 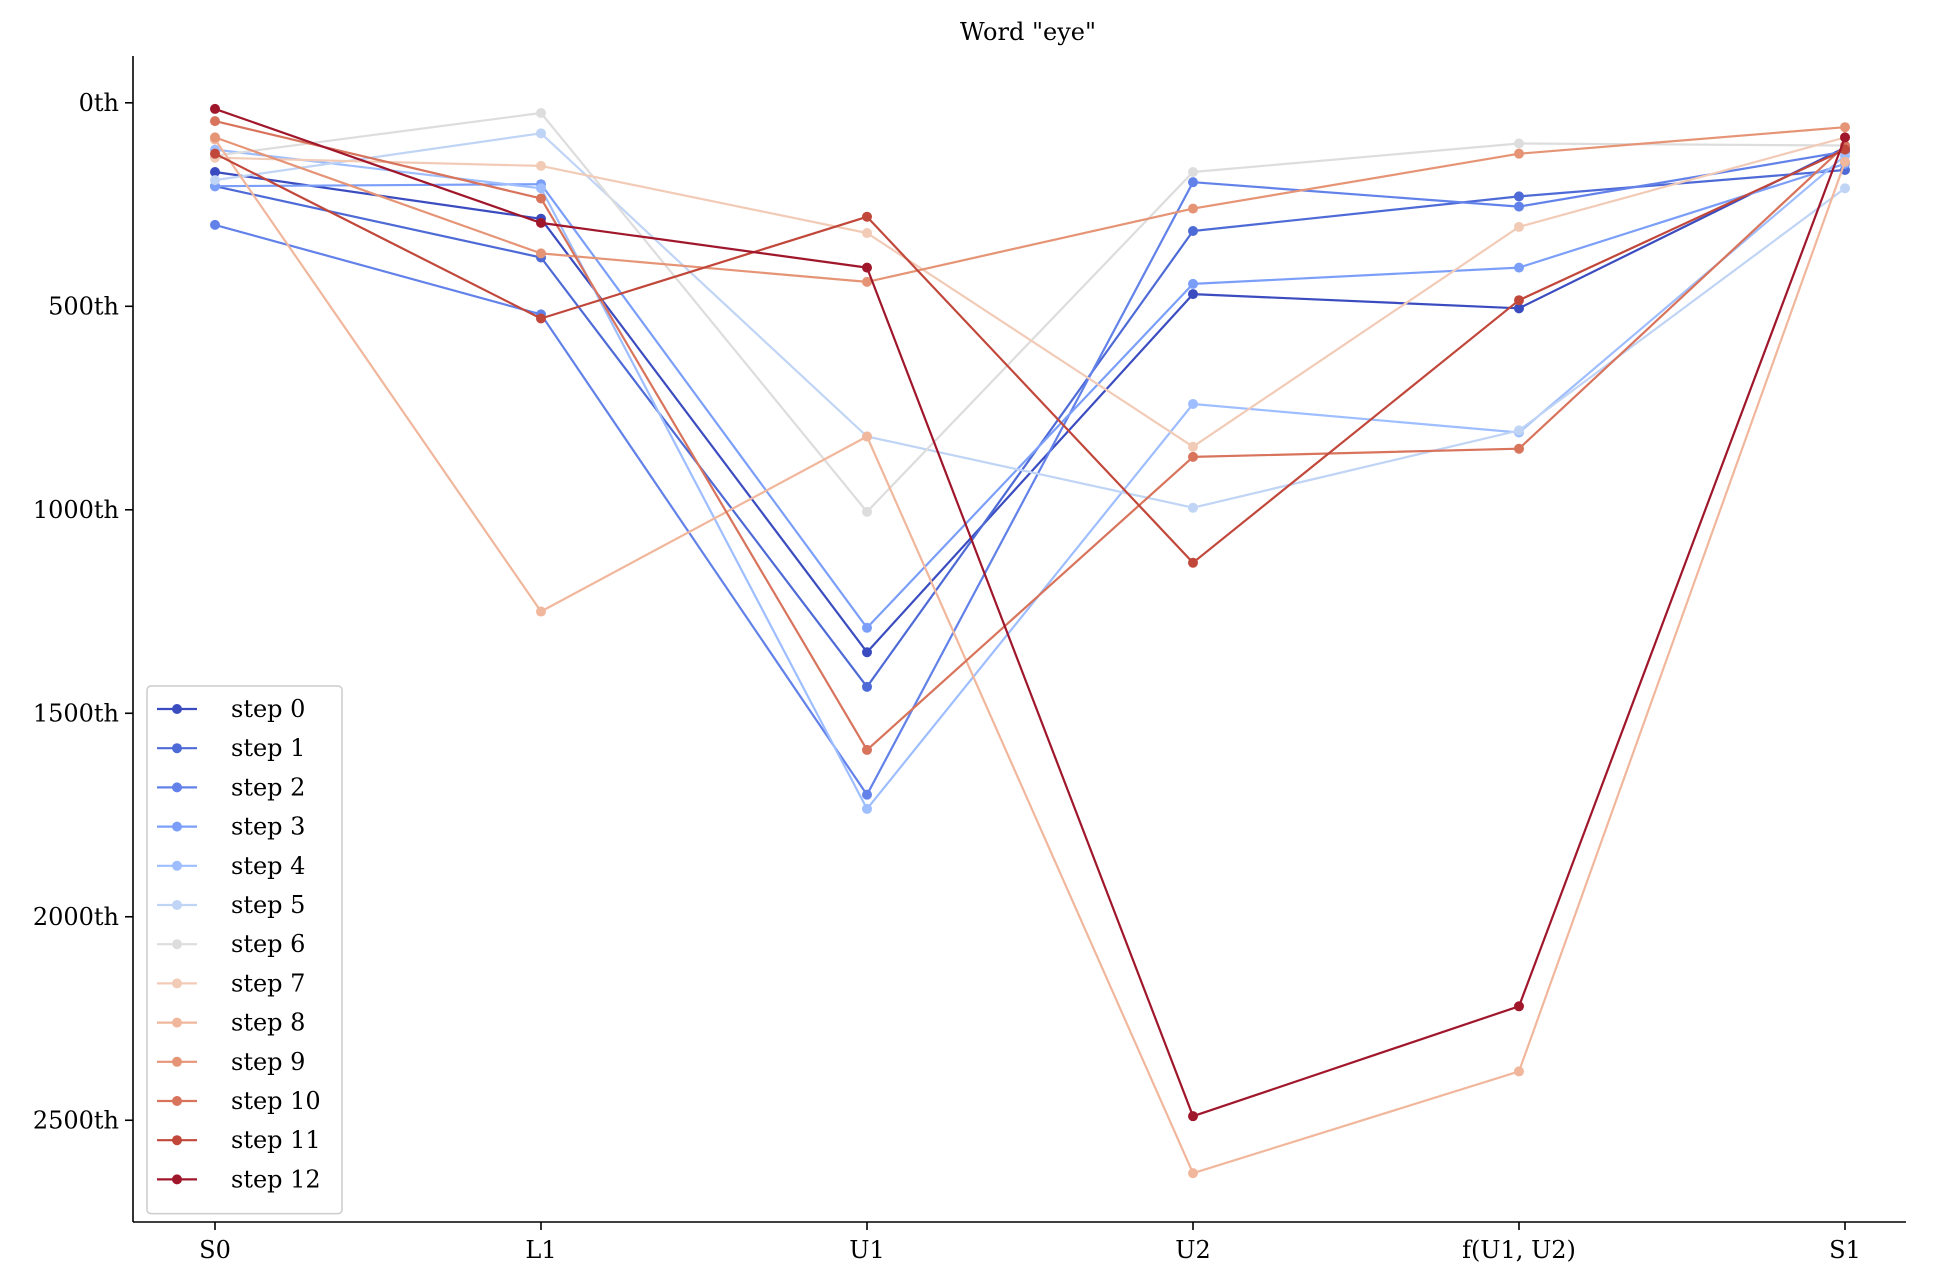 I want to click on chart-title: Word "eye", so click(x=1028, y=32).